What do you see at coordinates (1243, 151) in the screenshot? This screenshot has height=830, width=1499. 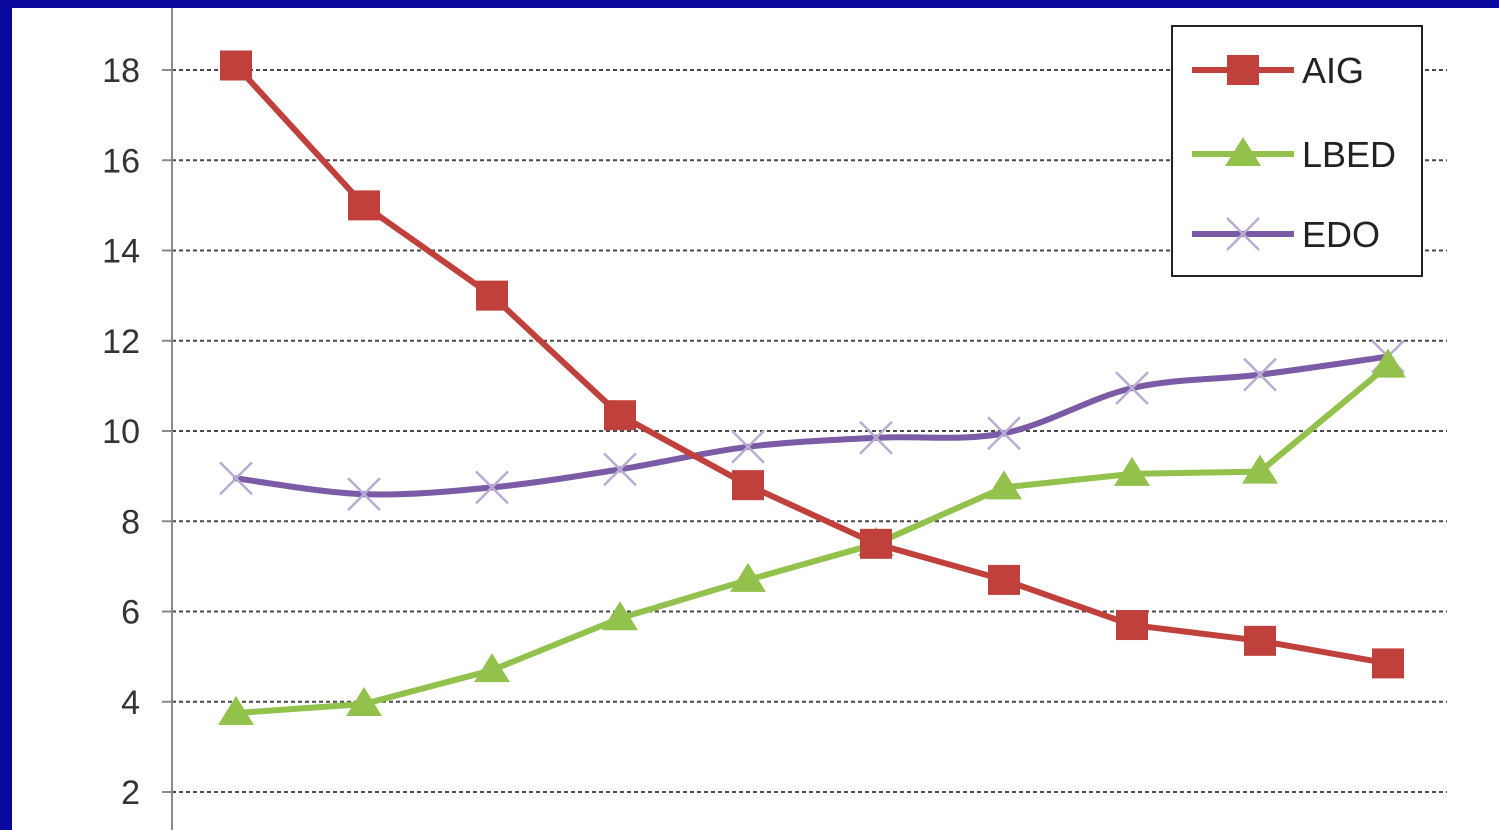 I see `legend-marker-lbed` at bounding box center [1243, 151].